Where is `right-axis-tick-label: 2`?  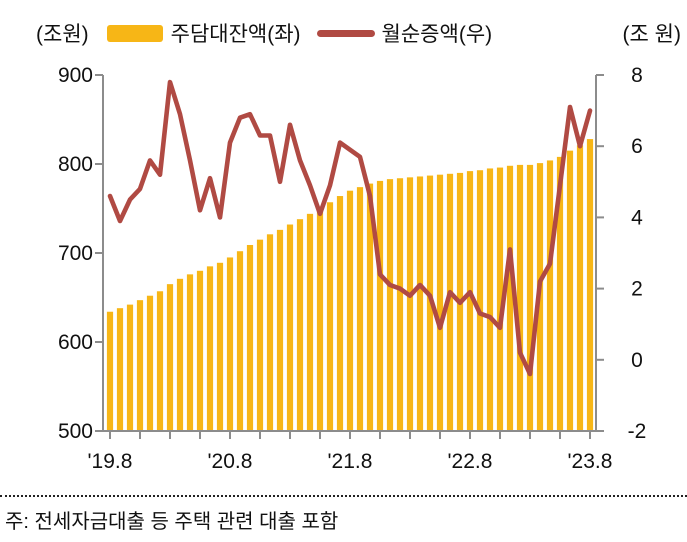
right-axis-tick-label: 2 is located at coordinates (637, 289).